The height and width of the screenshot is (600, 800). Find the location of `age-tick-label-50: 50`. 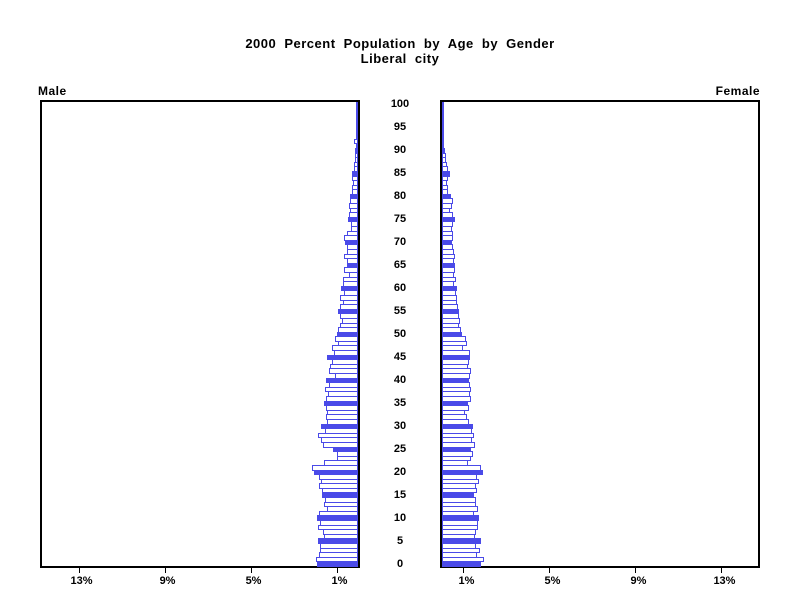

age-tick-label-50: 50 is located at coordinates (400, 334).